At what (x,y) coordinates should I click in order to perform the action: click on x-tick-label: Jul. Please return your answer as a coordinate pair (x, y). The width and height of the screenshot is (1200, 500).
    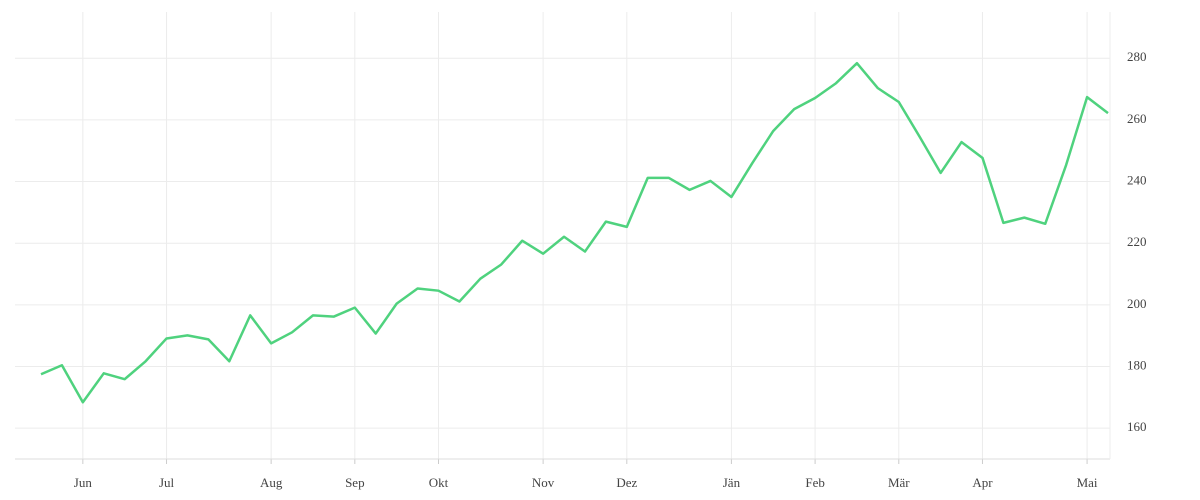
    Looking at the image, I should click on (167, 482).